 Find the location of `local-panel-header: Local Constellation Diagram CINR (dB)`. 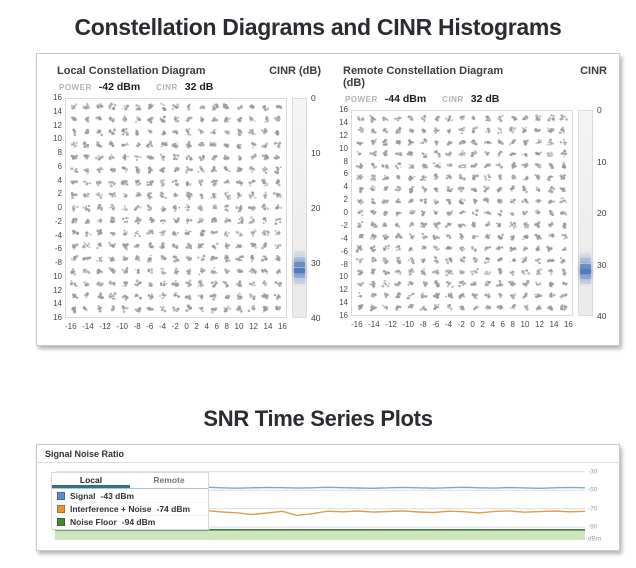

local-panel-header: Local Constellation Diagram CINR (dB) is located at coordinates (186, 68).